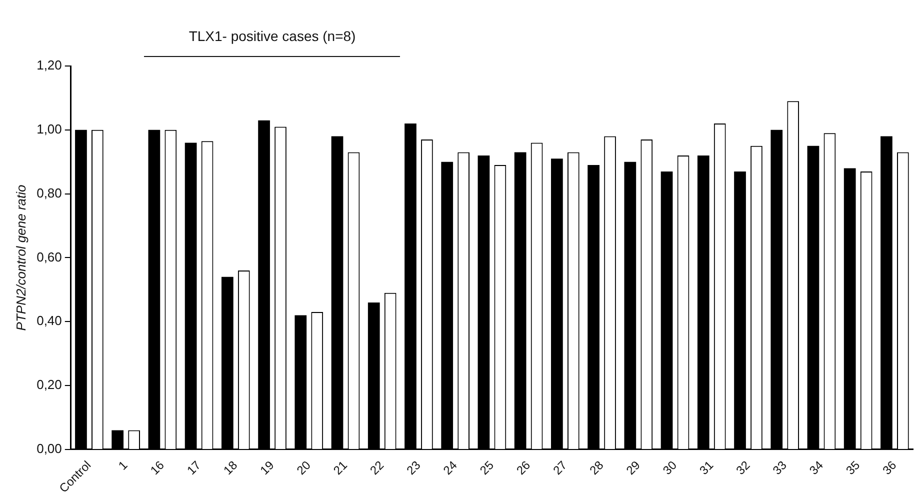 The height and width of the screenshot is (503, 917). Describe the element at coordinates (267, 468) in the screenshot. I see `x-tick-label: 19` at that location.